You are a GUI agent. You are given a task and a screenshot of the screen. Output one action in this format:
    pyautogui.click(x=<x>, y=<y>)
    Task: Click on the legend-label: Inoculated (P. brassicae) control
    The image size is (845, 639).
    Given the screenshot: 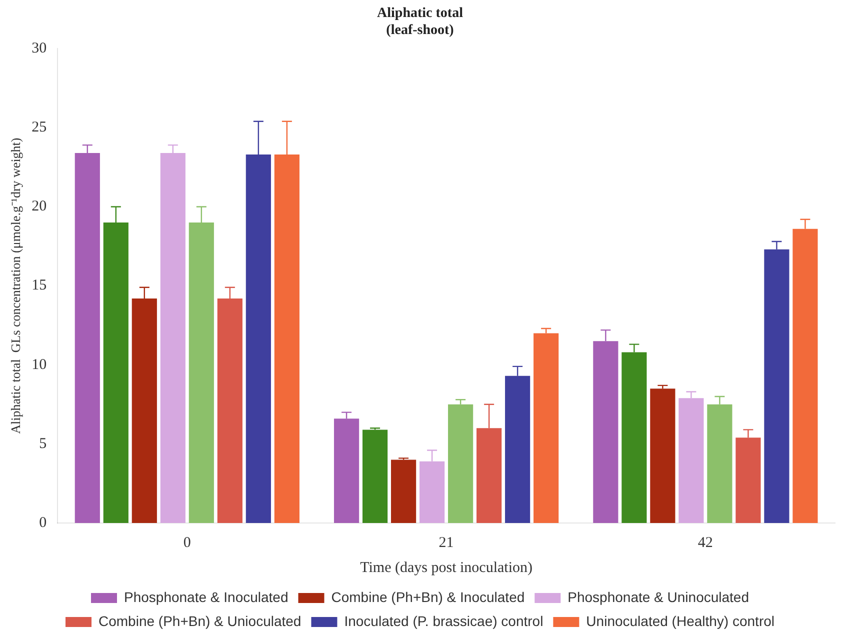 What is the action you would take?
    pyautogui.click(x=444, y=620)
    